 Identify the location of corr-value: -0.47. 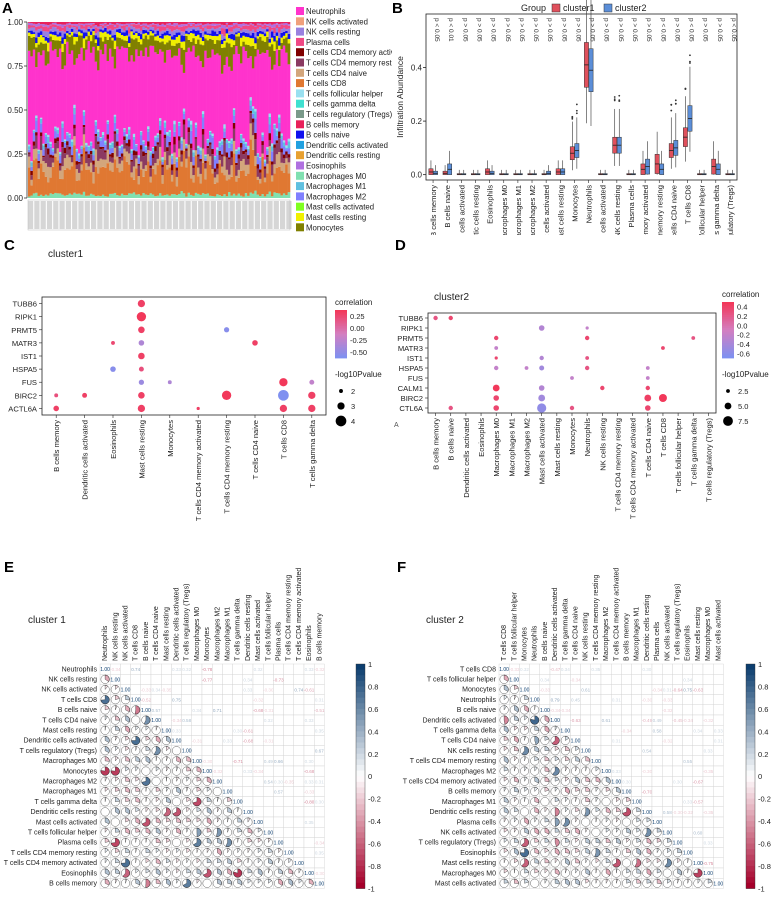
(555, 669).